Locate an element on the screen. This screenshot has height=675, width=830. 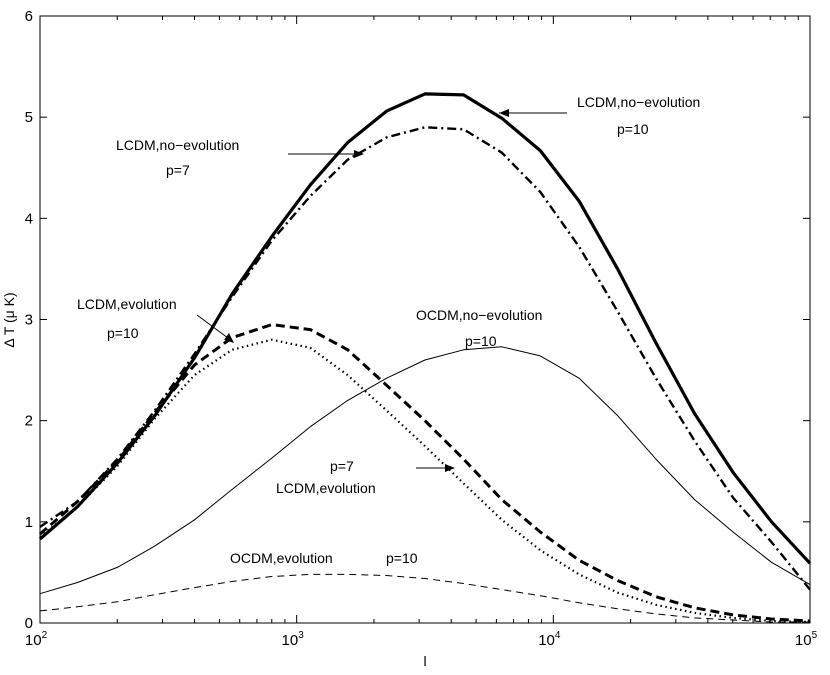
y-axis-label: Δ T (μ K) is located at coordinates (9, 319).